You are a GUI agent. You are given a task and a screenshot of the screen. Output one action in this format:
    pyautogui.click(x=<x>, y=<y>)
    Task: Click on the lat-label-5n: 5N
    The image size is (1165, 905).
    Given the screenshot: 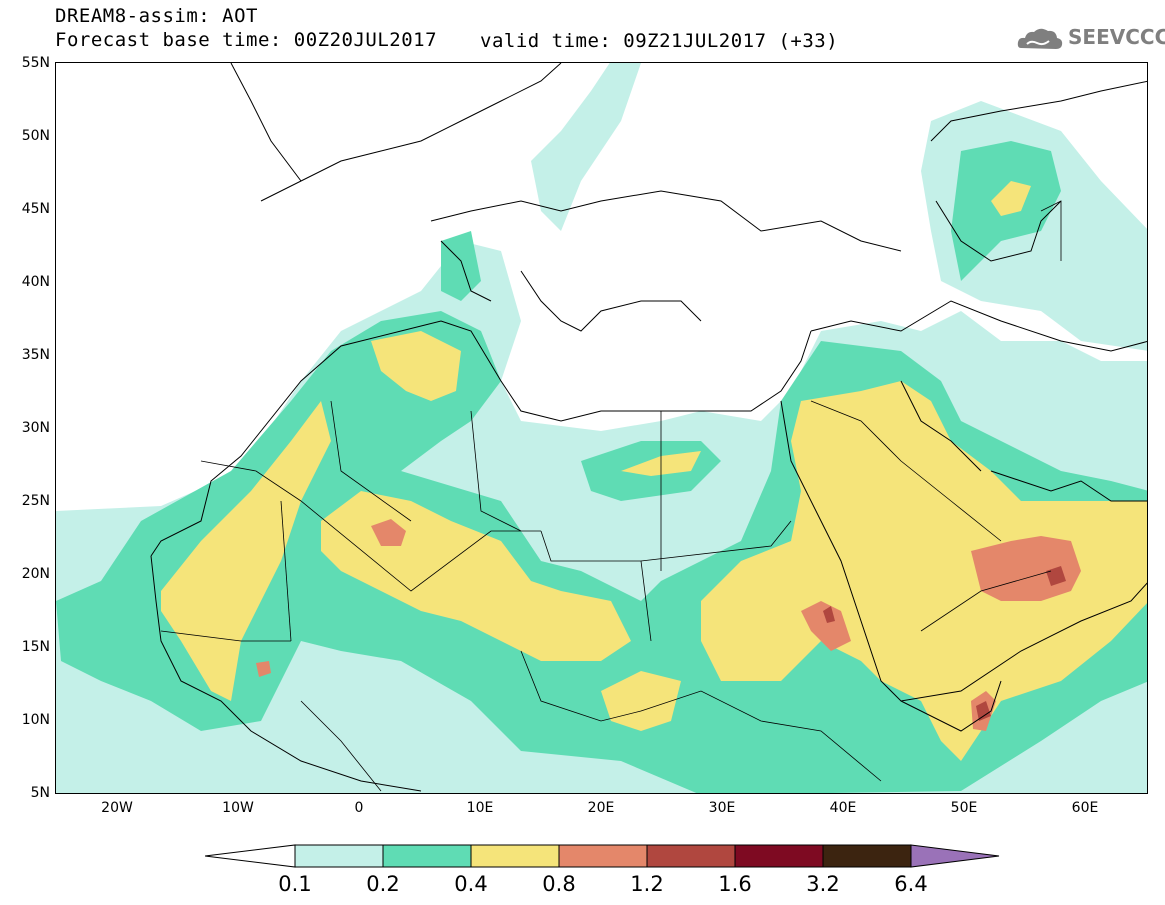 What is the action you would take?
    pyautogui.click(x=40, y=793)
    